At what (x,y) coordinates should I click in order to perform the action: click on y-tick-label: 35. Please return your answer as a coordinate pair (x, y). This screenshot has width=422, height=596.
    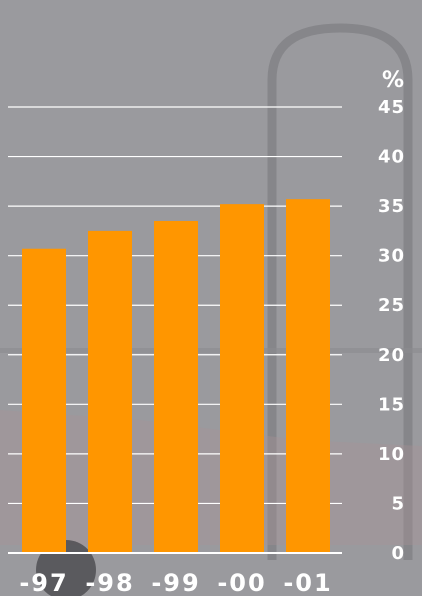
    Looking at the image, I should click on (391, 206).